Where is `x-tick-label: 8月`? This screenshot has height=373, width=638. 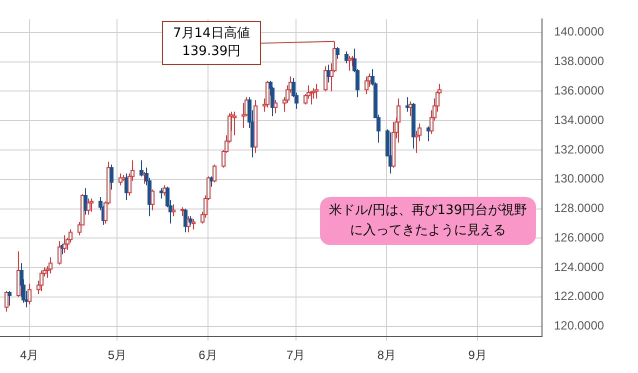 x-tick-label: 8月 is located at coordinates (386, 355).